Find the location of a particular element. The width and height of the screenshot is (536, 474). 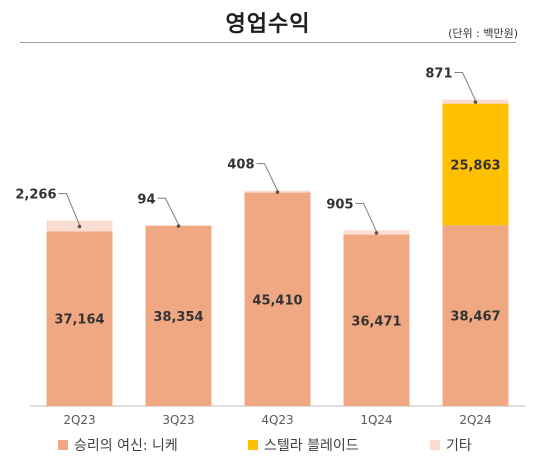

value-label-승리의 여신: 니케-2Q24: 38,467 is located at coordinates (475, 317).